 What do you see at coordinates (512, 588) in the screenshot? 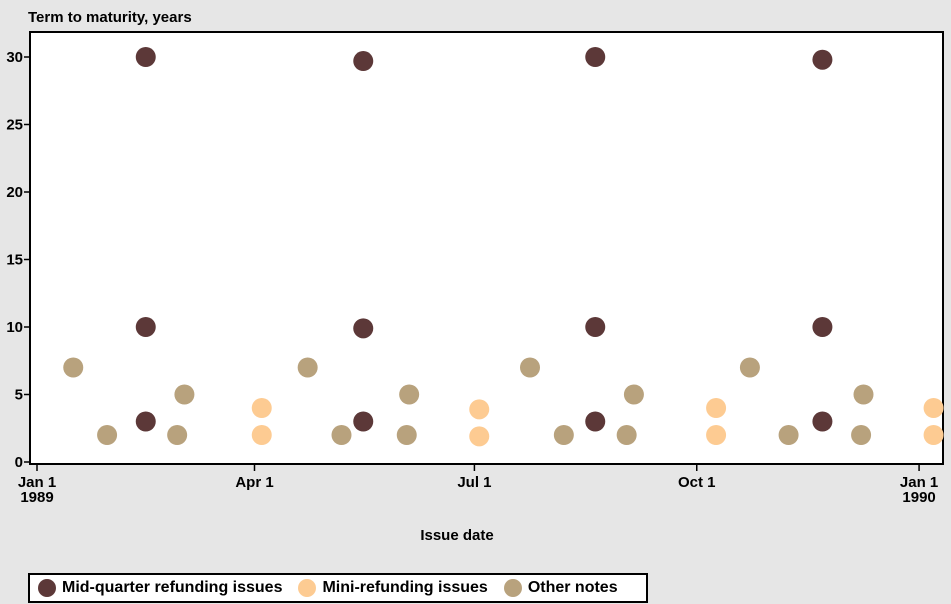
I see `legend-swatch-other-notes` at bounding box center [512, 588].